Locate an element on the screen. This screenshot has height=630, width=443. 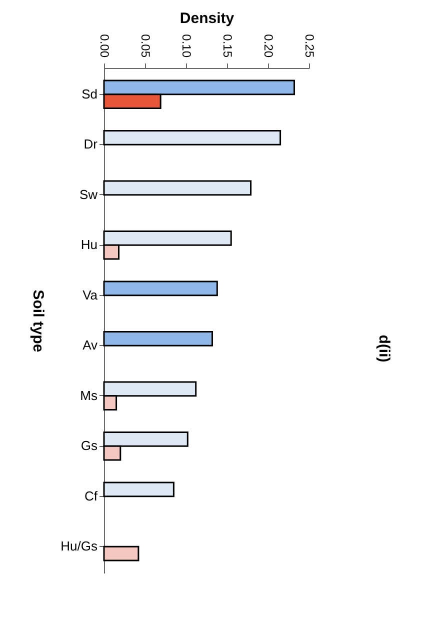
y-axis-title: Soil type is located at coordinates (38, 321).